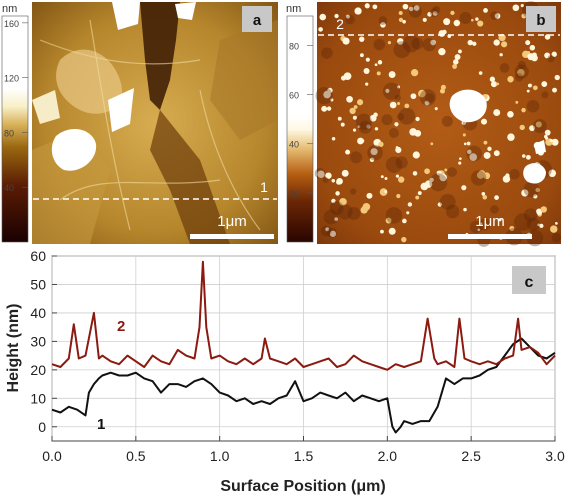 This screenshot has height=497, width=567. I want to click on panel-b-colorbar-unit: nm, so click(293, 9).